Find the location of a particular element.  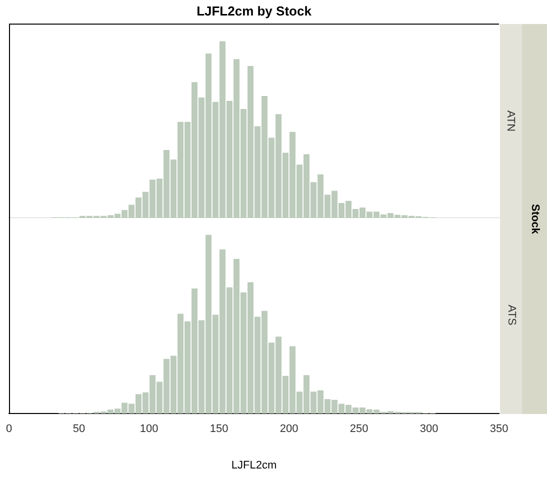

y2-axis-title: ATN is located at coordinates (511, 121).